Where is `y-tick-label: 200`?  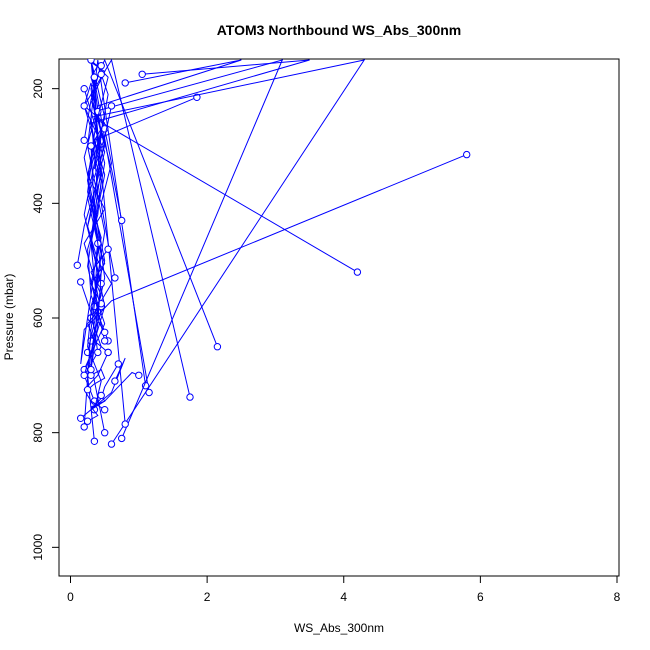 y-tick-label: 200 is located at coordinates (38, 88).